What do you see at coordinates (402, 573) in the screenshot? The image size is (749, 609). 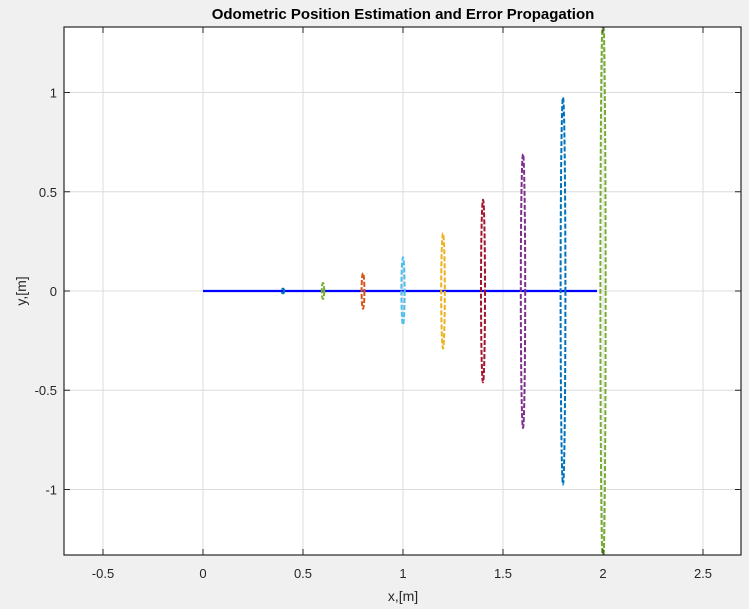 I see `x-tick-label: 1` at bounding box center [402, 573].